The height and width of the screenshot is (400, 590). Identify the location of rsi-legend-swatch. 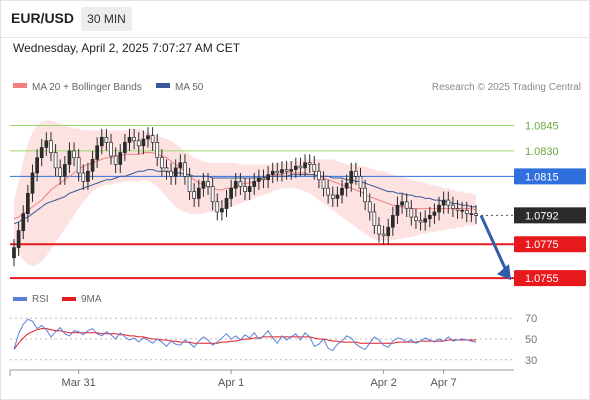
(20, 299).